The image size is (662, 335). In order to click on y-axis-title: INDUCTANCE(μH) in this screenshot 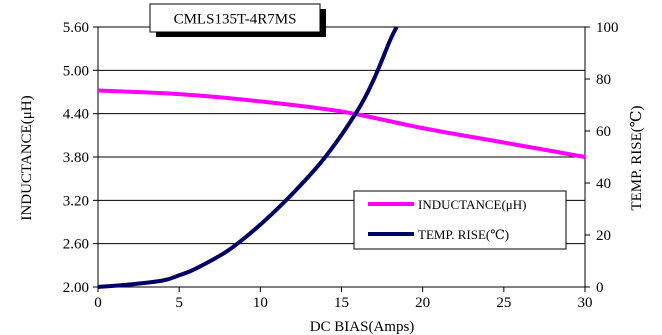, I will do `click(27, 157)`.